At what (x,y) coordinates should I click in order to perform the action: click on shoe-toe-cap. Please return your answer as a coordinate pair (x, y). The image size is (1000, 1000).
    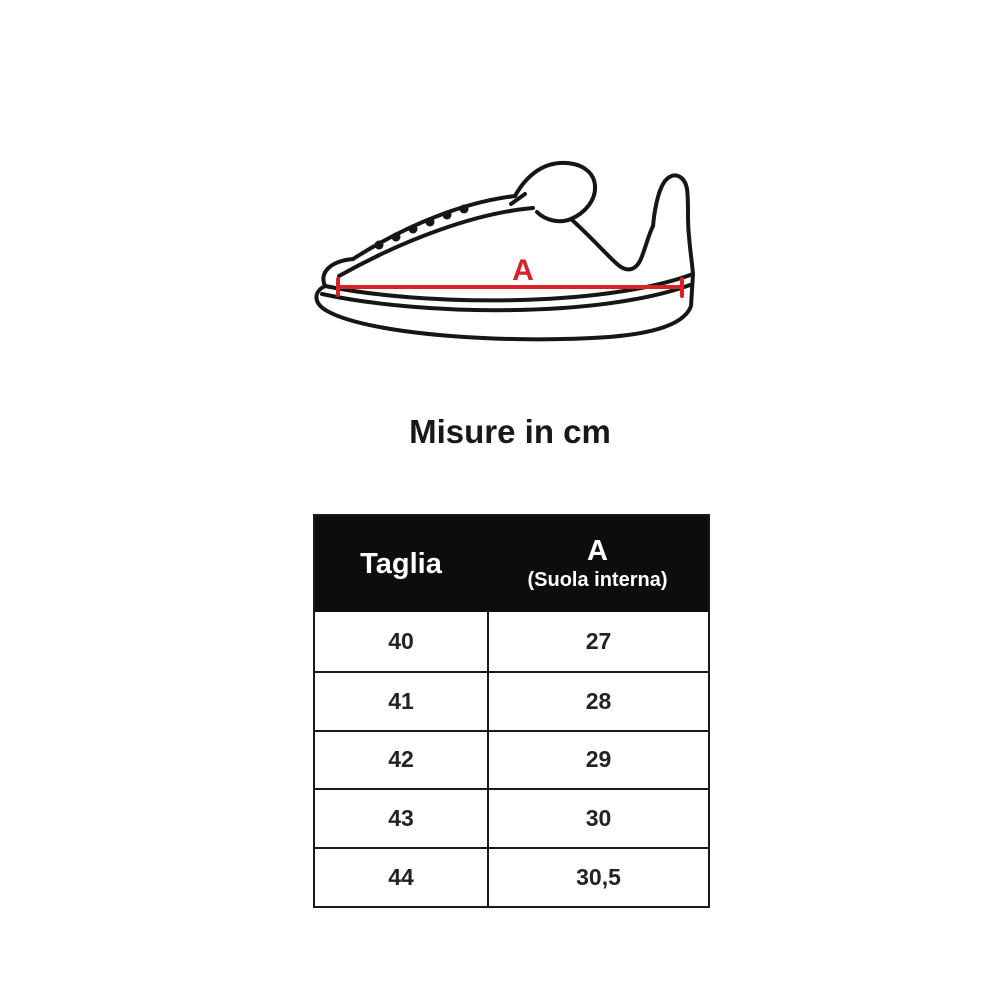
    Looking at the image, I should click on (338, 272).